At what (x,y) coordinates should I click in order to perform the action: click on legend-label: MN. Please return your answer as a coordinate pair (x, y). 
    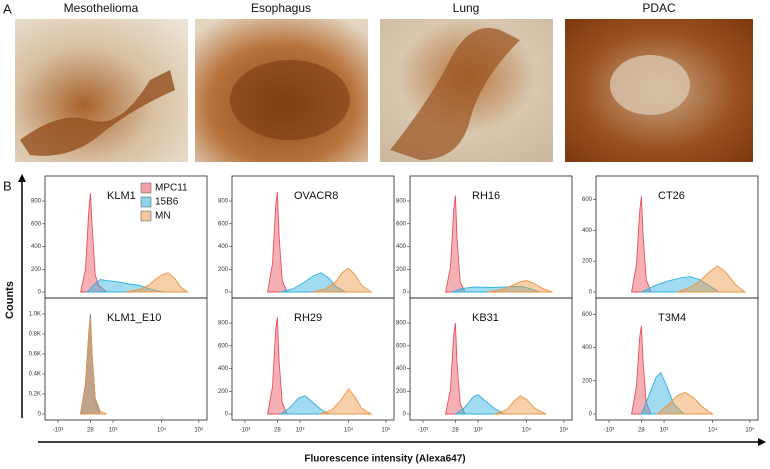
    Looking at the image, I should click on (163, 216).